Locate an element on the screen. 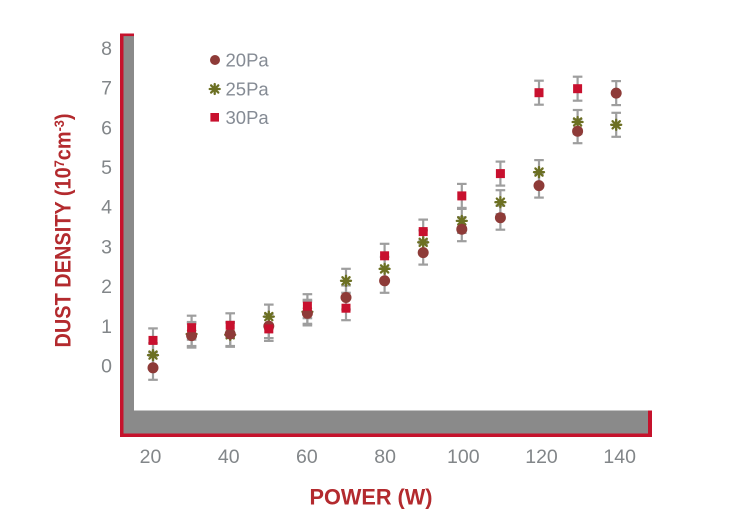 The width and height of the screenshot is (736, 527). svg-text: 1 is located at coordinates (106, 327).